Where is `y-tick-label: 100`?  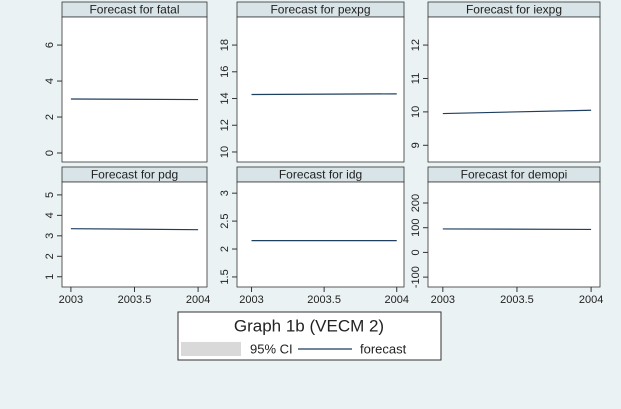
y-tick-label: 100 is located at coordinates (416, 228).